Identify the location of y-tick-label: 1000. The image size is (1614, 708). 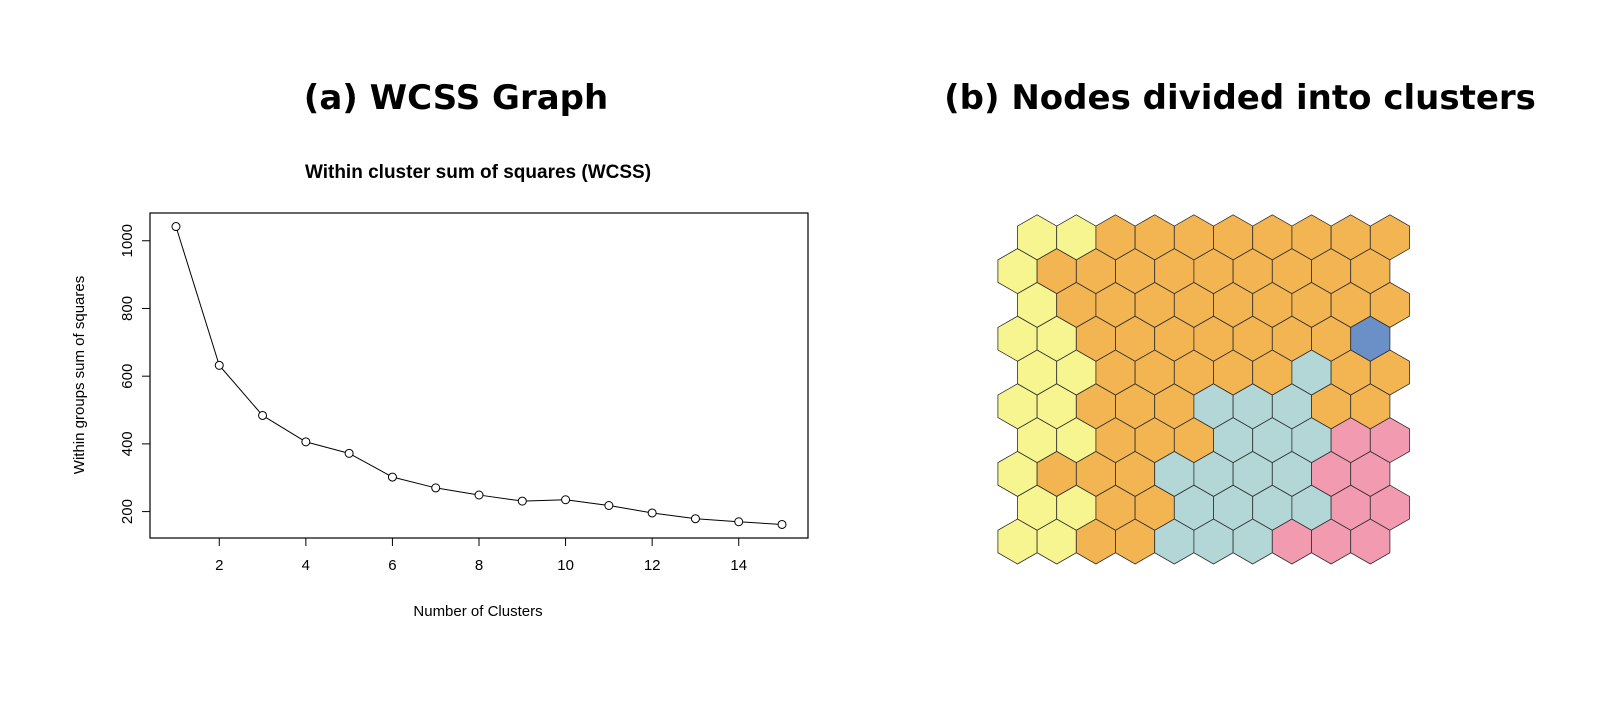
(127, 240).